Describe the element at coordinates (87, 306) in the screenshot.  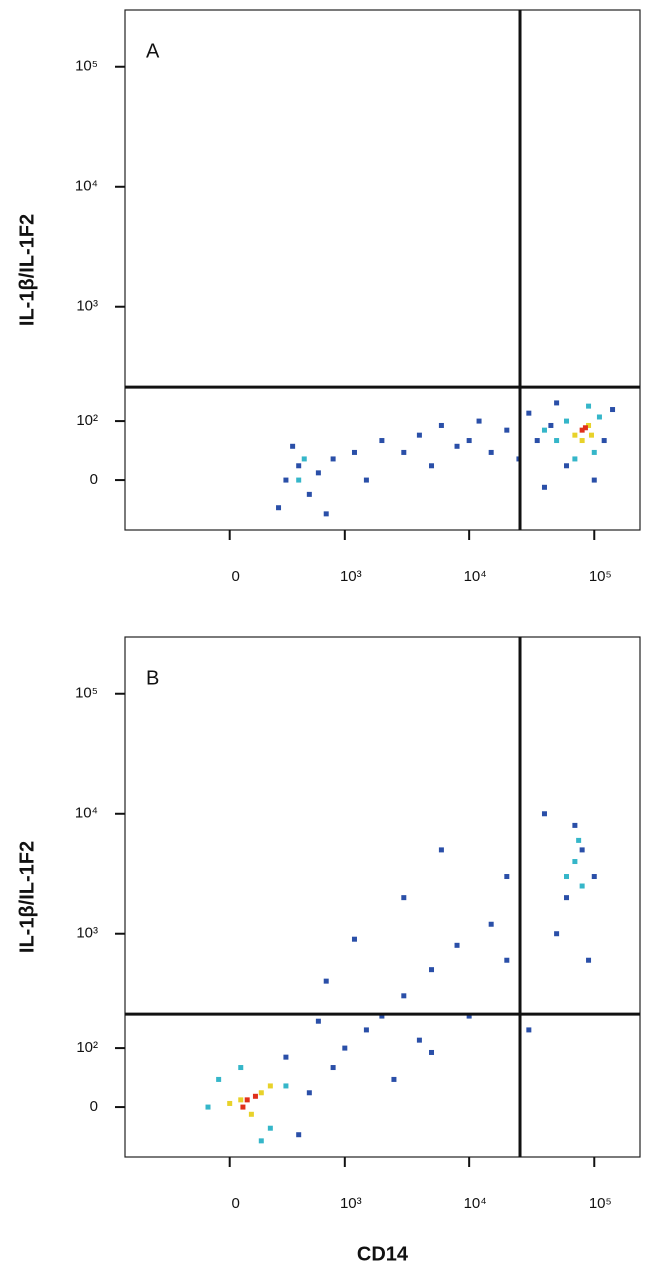
I see `y-tick-label: 10³` at that location.